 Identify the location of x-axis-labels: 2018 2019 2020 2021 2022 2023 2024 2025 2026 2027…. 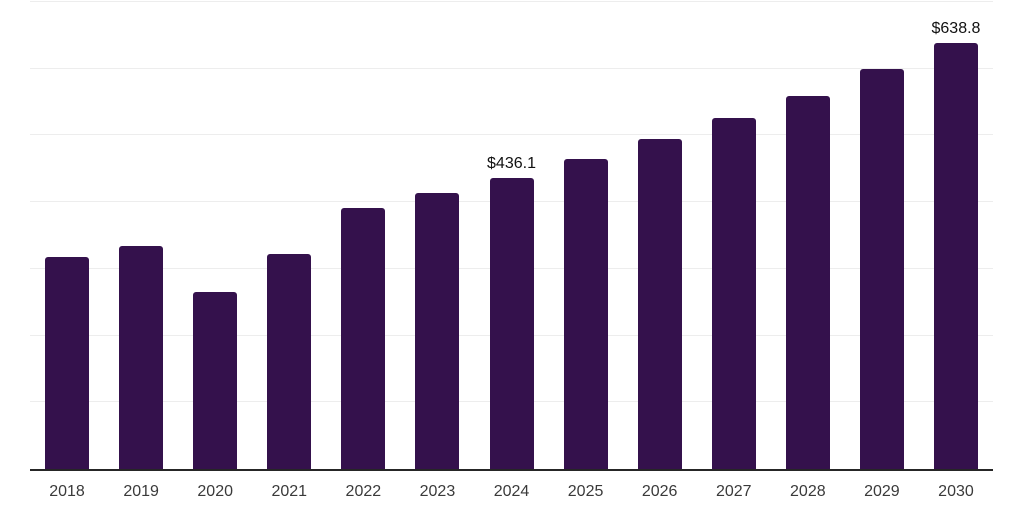
(511, 492).